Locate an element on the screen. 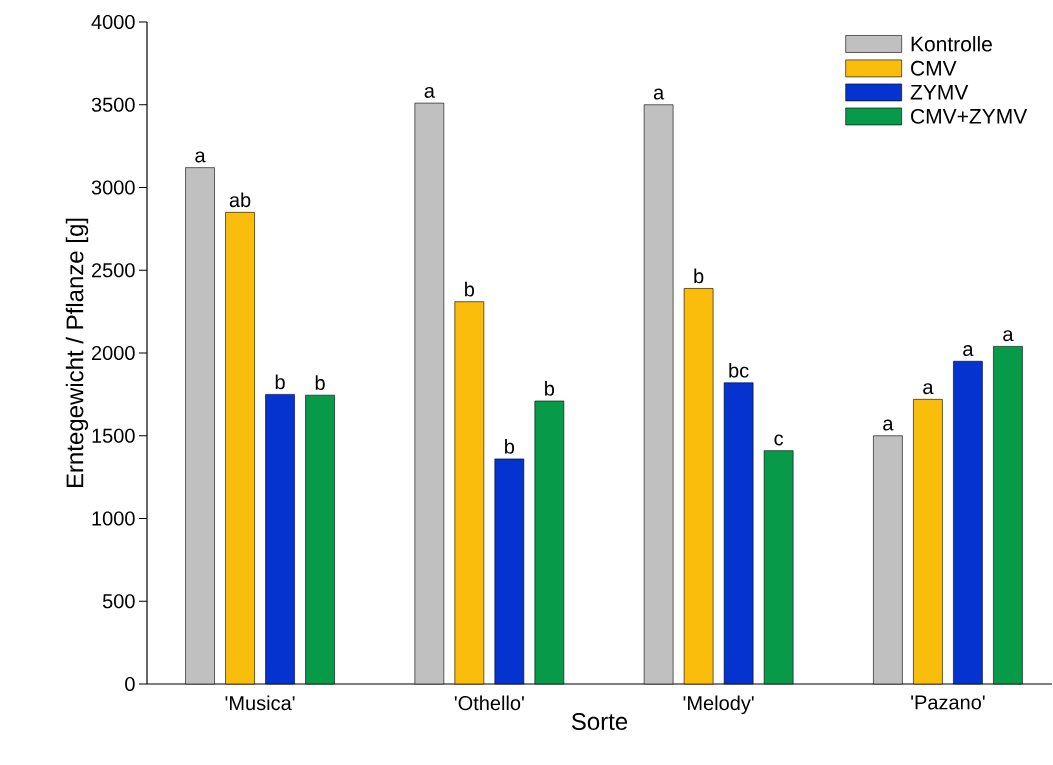 The height and width of the screenshot is (765, 1053). x-tick-label: 'Othello' is located at coordinates (489, 703).